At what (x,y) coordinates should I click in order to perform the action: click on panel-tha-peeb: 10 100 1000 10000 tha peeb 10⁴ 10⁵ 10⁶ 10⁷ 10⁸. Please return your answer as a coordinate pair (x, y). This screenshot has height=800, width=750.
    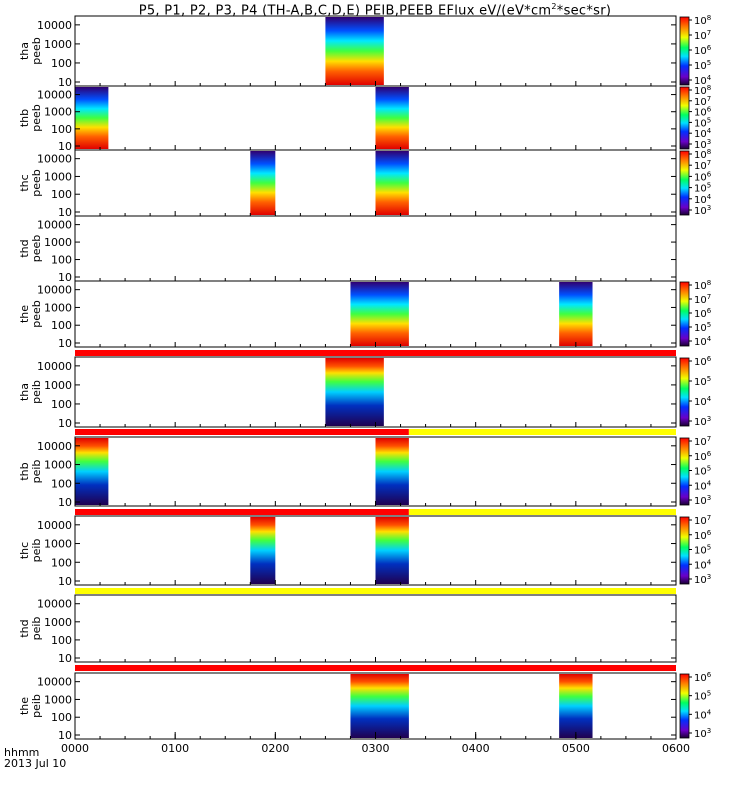
    Looking at the image, I should click on (365, 51).